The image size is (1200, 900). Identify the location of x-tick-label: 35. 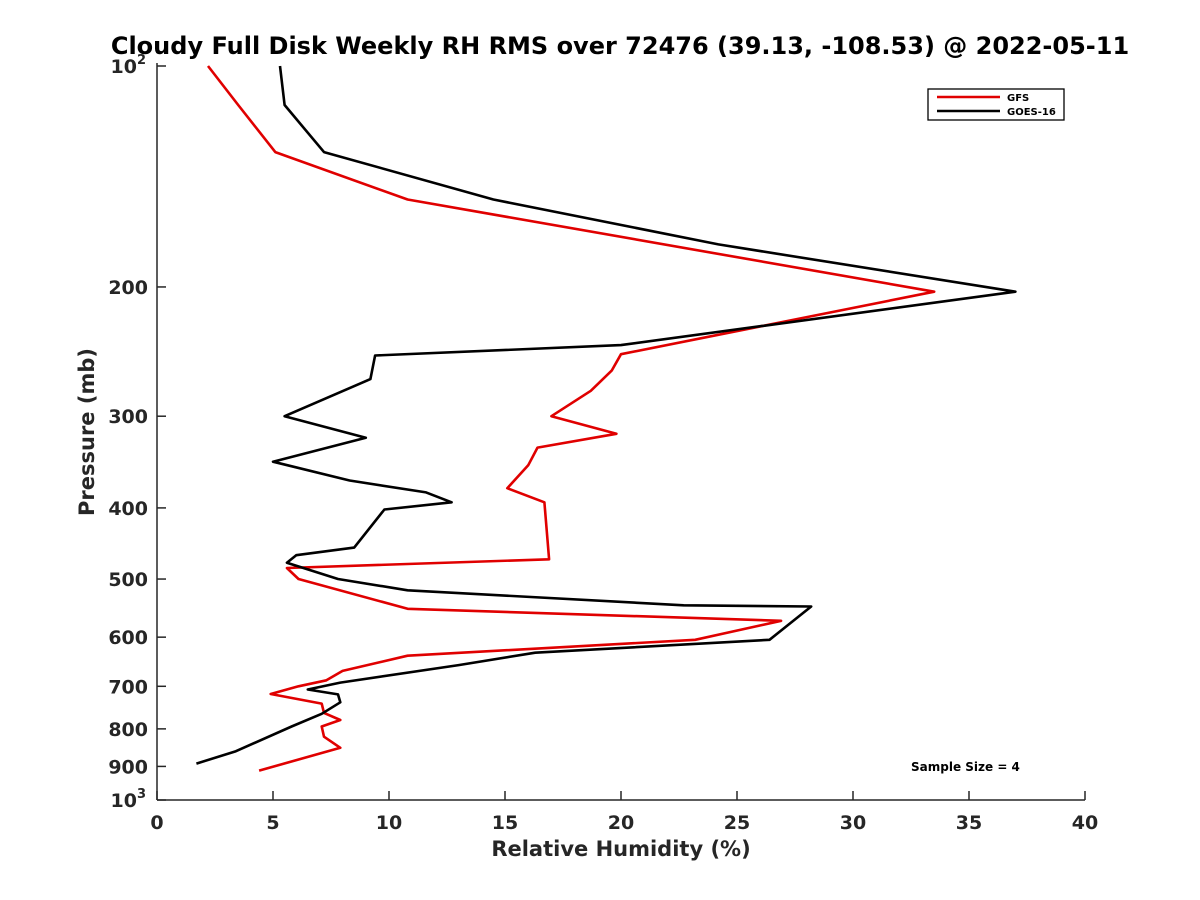
(969, 823).